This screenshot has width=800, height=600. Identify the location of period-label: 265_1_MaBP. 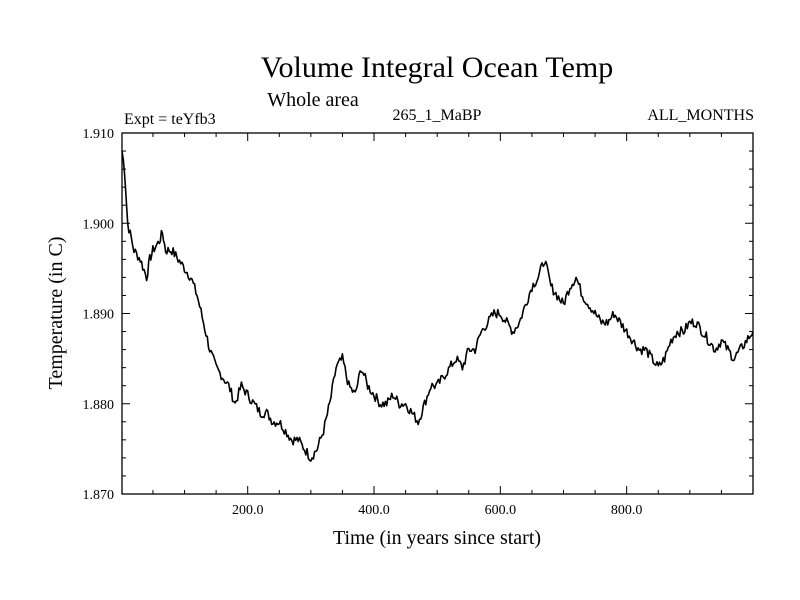
(437, 115).